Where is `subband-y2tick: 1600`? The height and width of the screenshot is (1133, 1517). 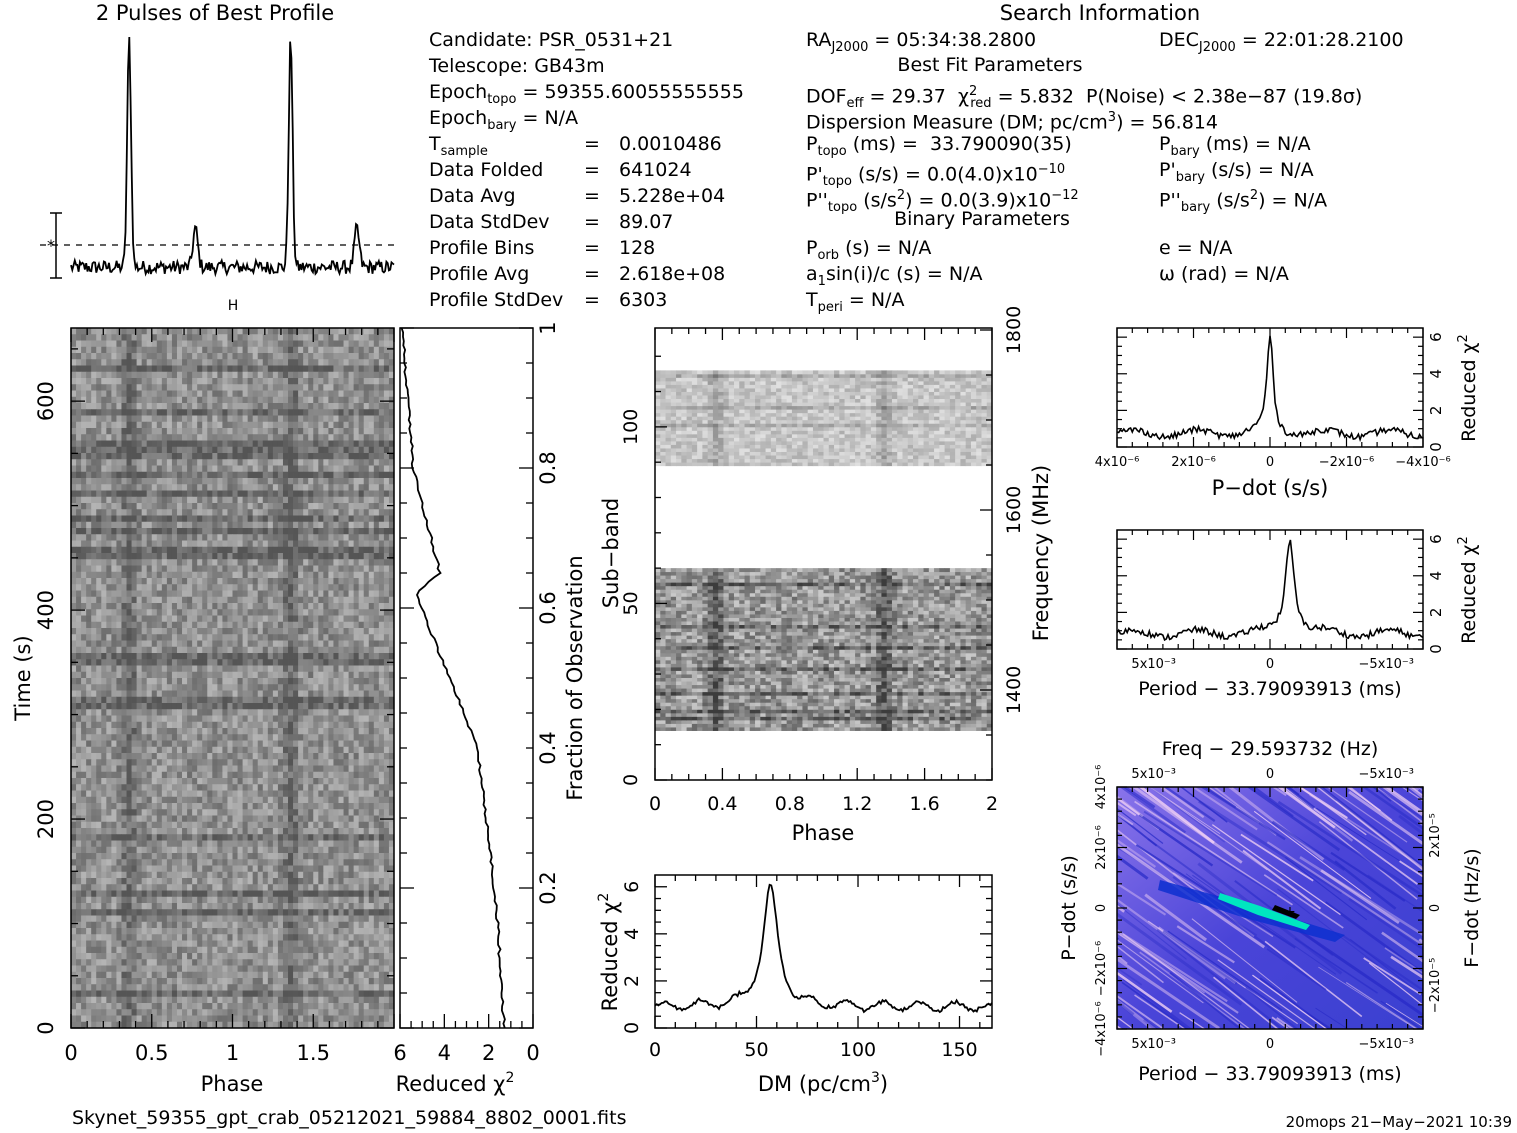 subband-y2tick: 1600 is located at coordinates (1014, 510).